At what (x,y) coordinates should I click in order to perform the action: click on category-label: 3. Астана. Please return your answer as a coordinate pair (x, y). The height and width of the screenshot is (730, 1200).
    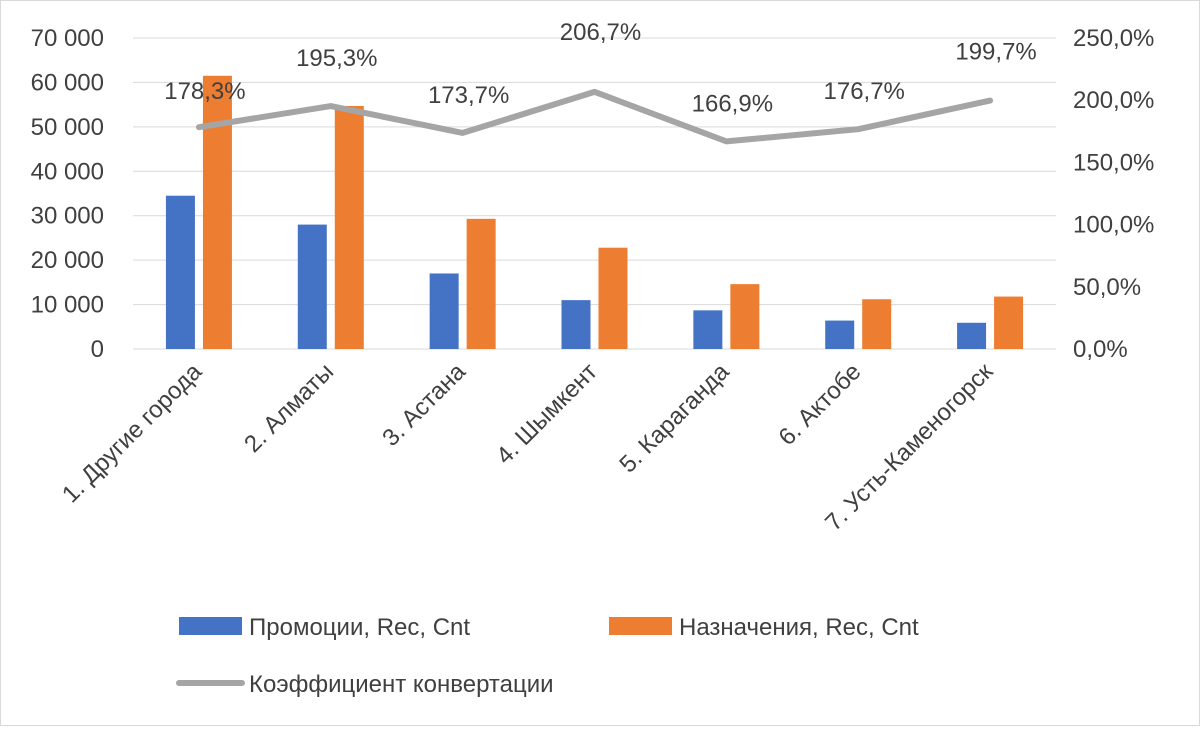
    Looking at the image, I should click on (424, 405).